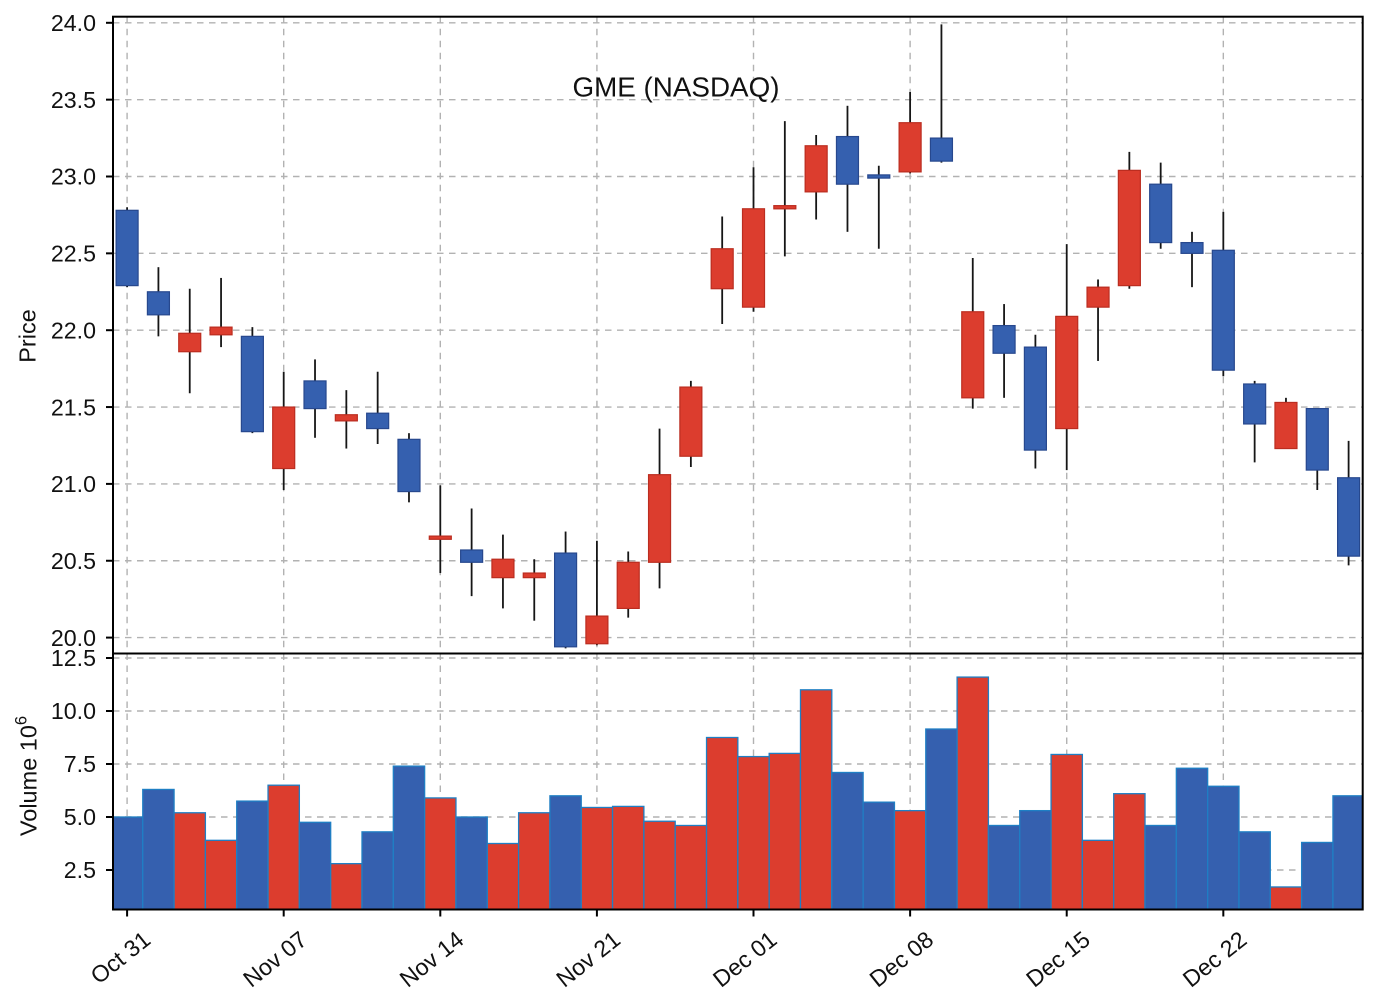 The height and width of the screenshot is (1007, 1377). Describe the element at coordinates (80, 870) in the screenshot. I see `volume-tick-label: 2.5` at that location.